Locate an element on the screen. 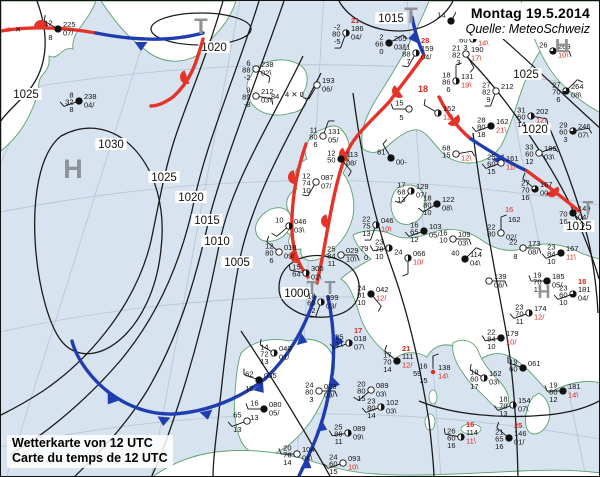 The height and width of the screenshot is (477, 600). station-value: 08/ is located at coordinates (351, 163).